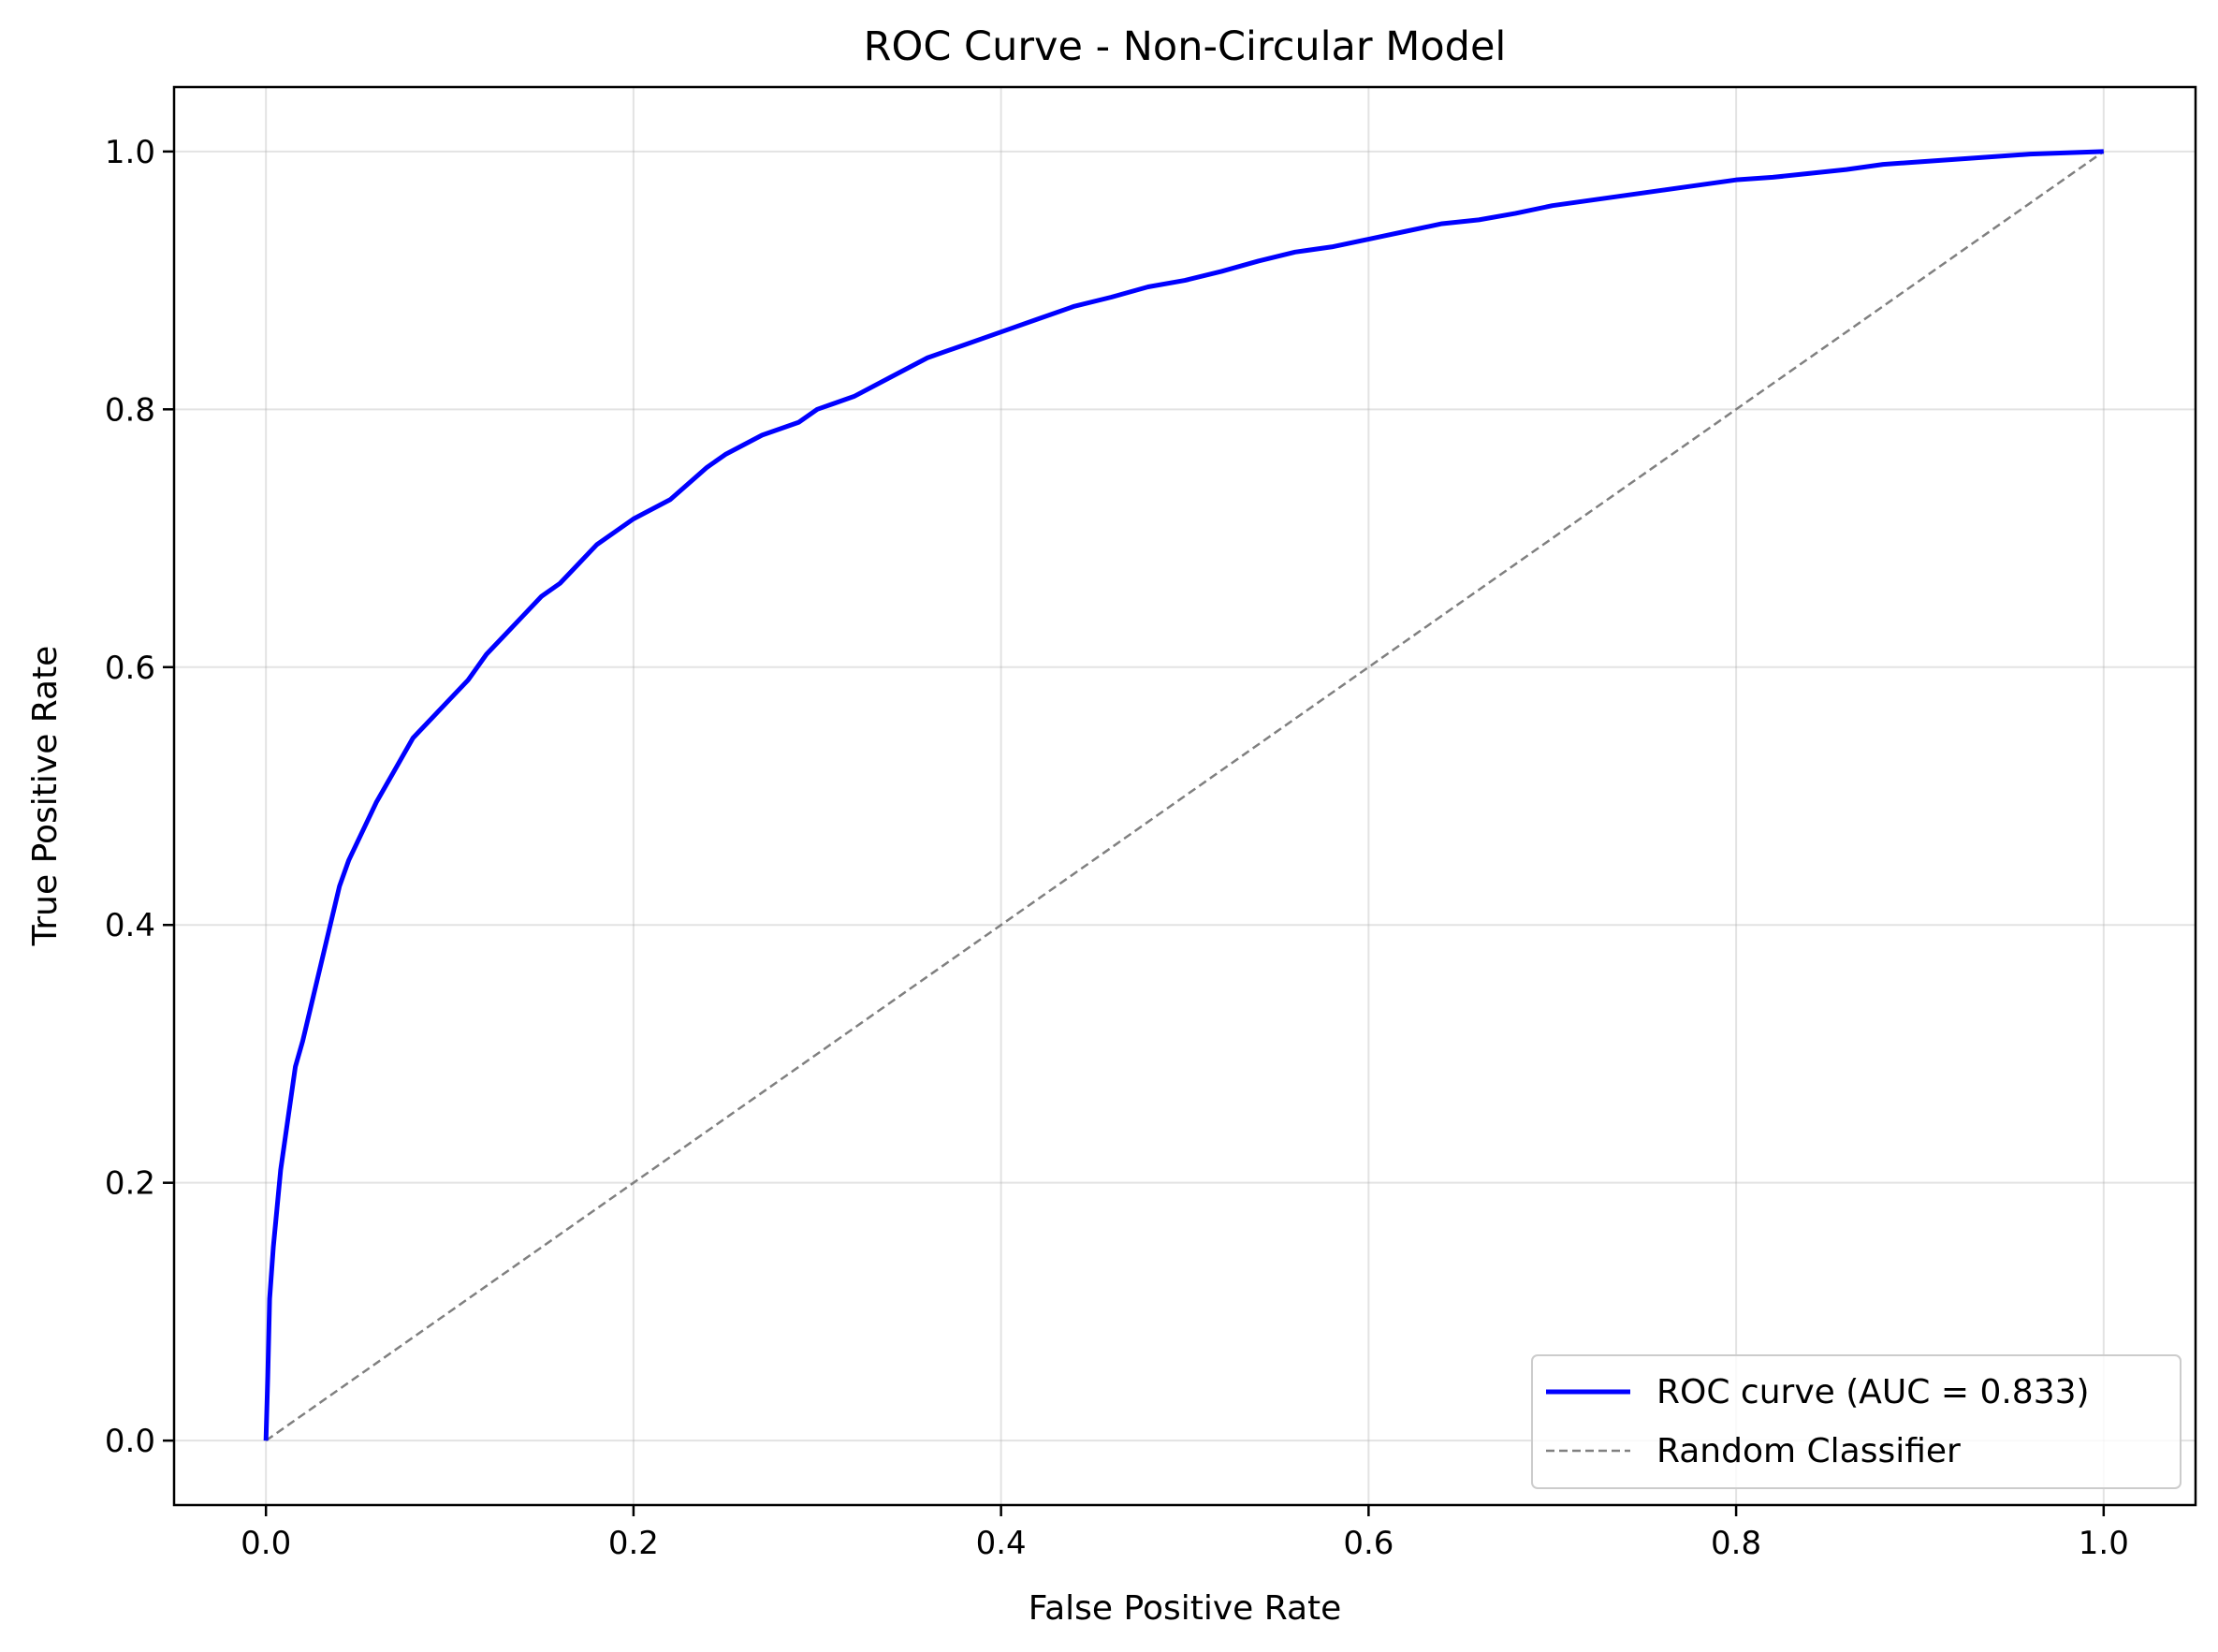 This screenshot has width=2218, height=1652. What do you see at coordinates (140, 797) in the screenshot?
I see `y-axis-ticks: 0.0 0.2 0.4 0.6 0.8 1.0` at bounding box center [140, 797].